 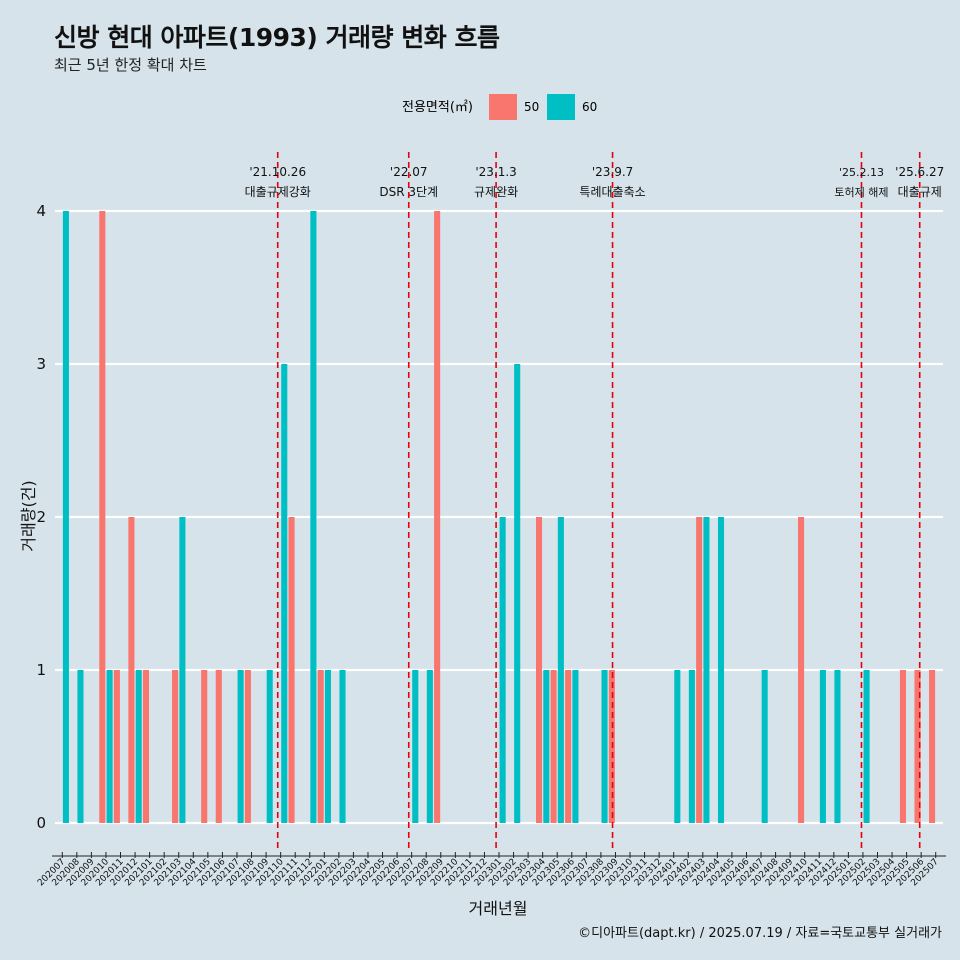 What do you see at coordinates (612, 172) in the screenshot?
I see `event-date-3: '23.9.7` at bounding box center [612, 172].